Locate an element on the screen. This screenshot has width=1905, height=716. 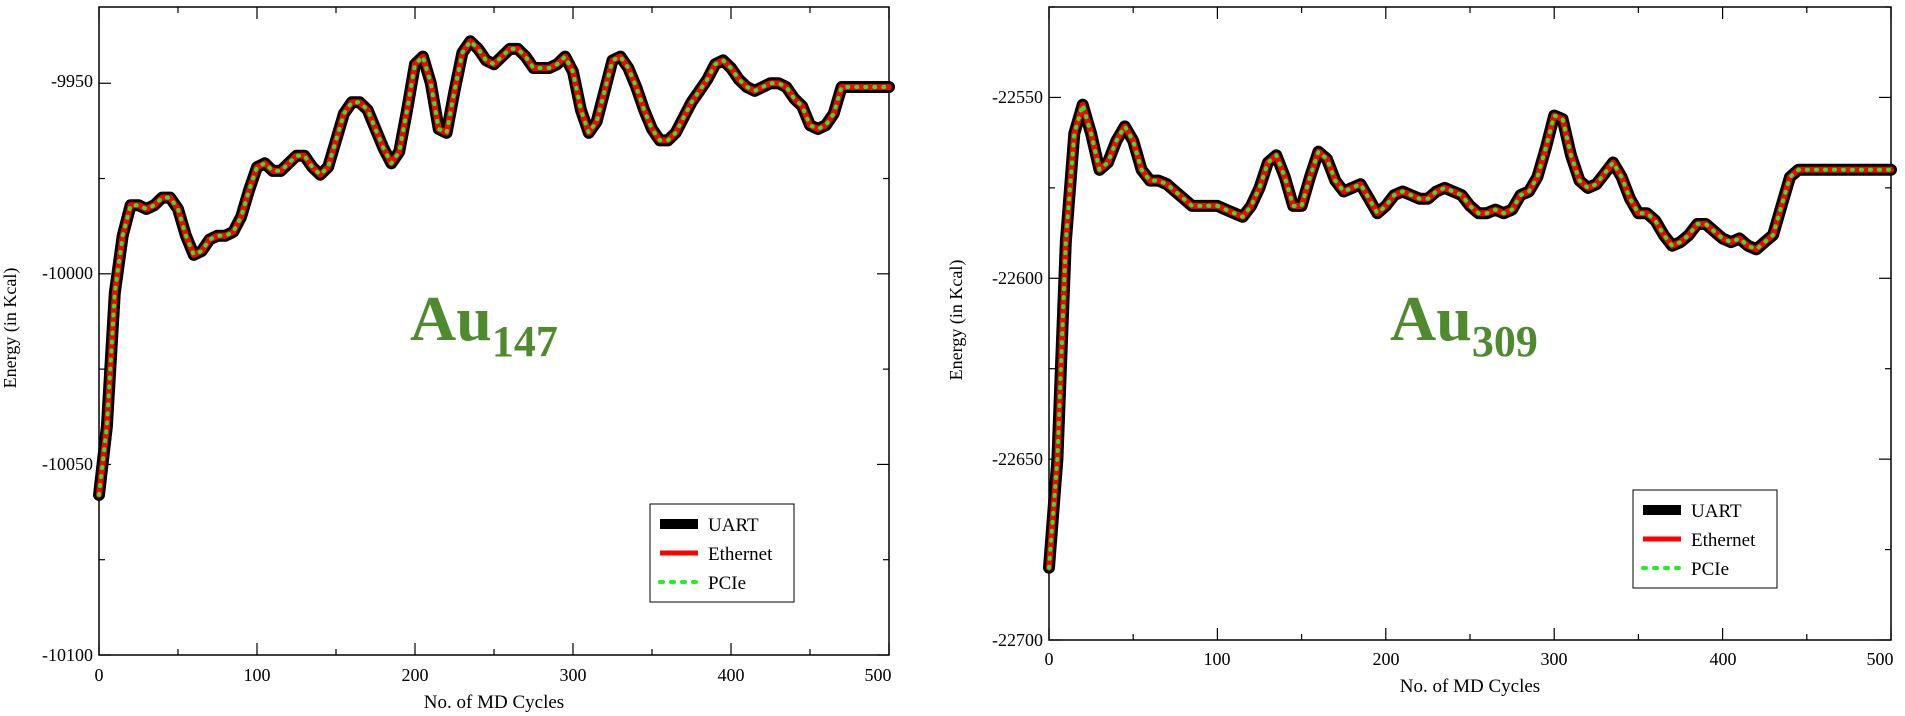
y-tick-label-m10050: -10050 is located at coordinates (67, 464).